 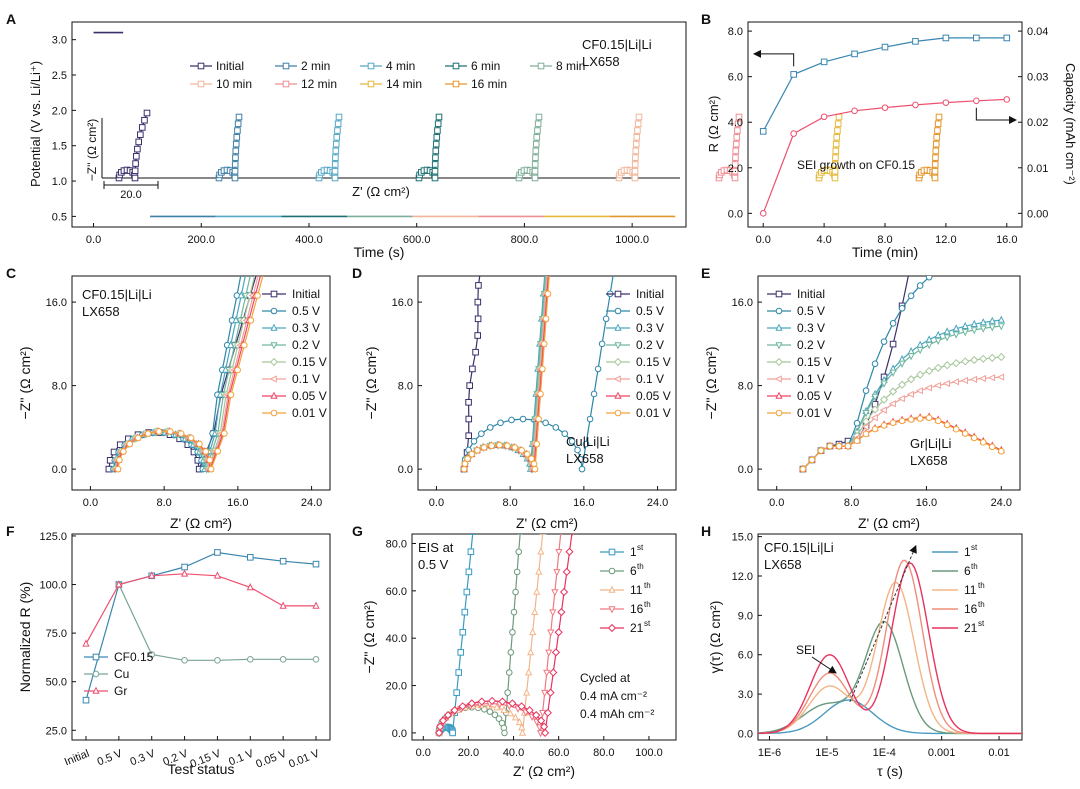 I want to click on y-tick-label: 100.0, so click(x=53, y=586).